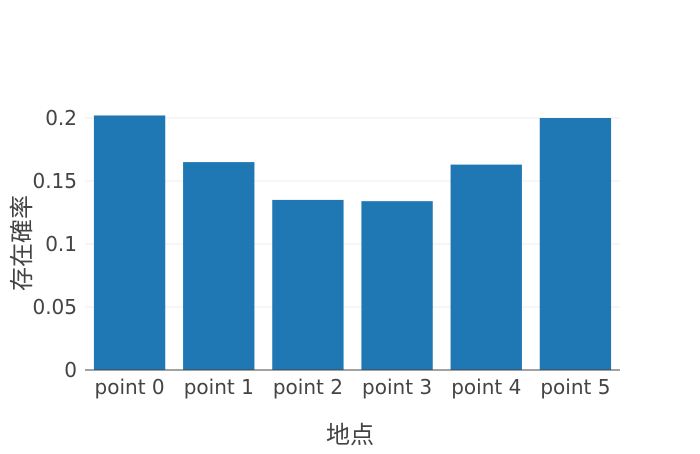 This screenshot has width=700, height=454. Describe the element at coordinates (54, 307) in the screenshot. I see `y-tick-label: 0.05` at that location.